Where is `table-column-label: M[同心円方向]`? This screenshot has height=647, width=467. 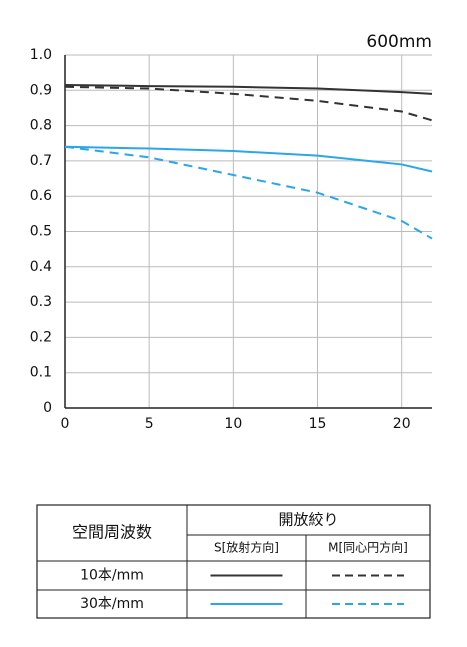 table-column-label: M[同心円方向] is located at coordinates (368, 547).